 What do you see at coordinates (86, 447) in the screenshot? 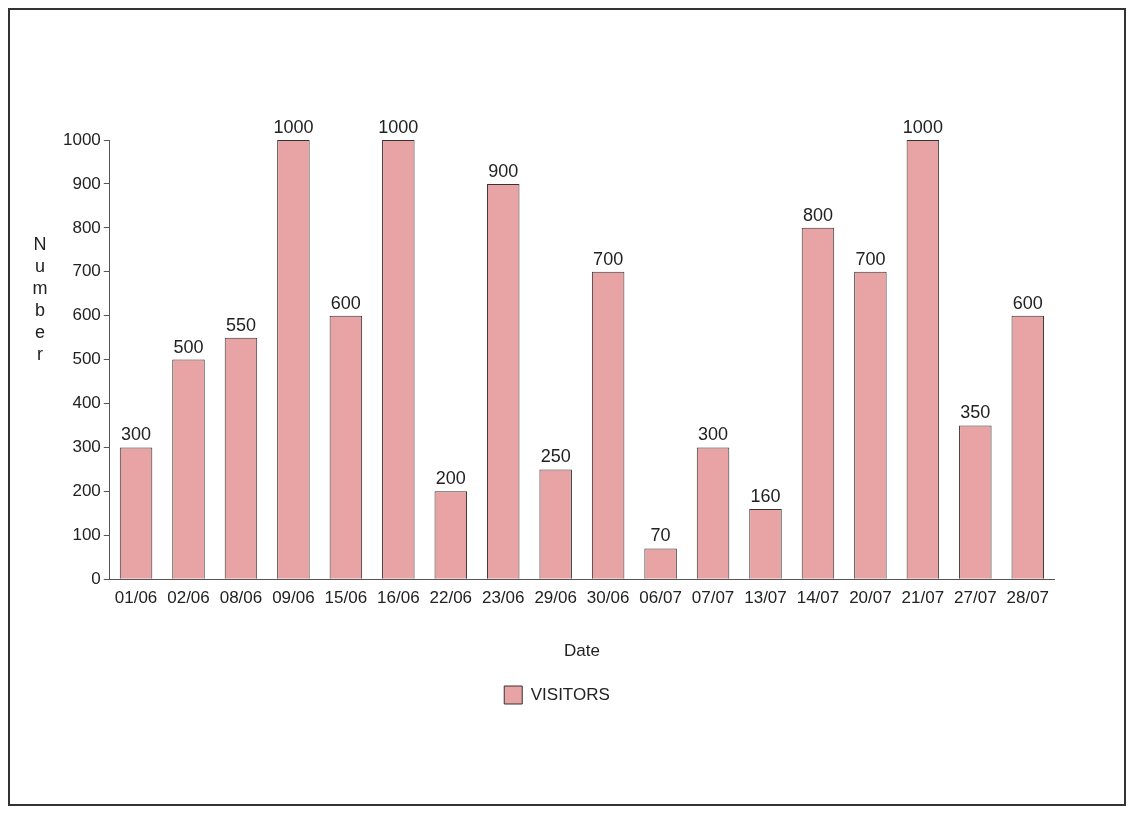
I see `y-tick-label: 300` at bounding box center [86, 447].